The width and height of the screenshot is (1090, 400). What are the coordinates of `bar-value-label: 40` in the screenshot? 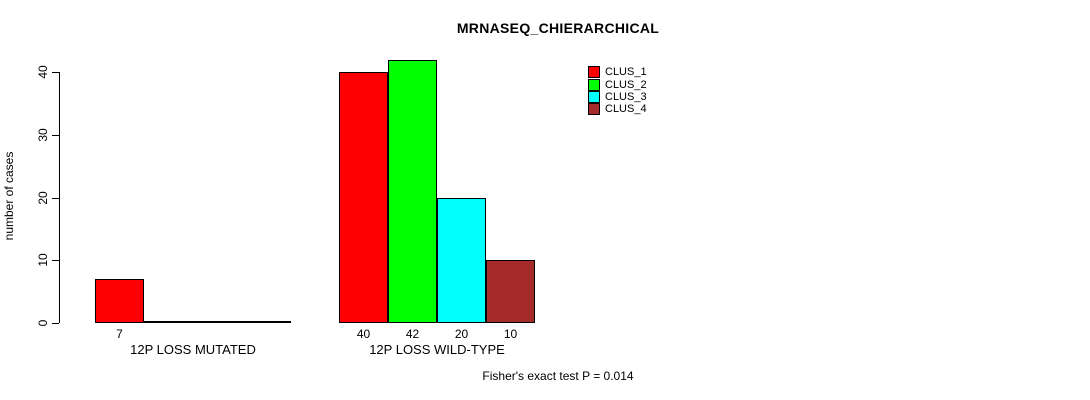 It's located at (363, 334).